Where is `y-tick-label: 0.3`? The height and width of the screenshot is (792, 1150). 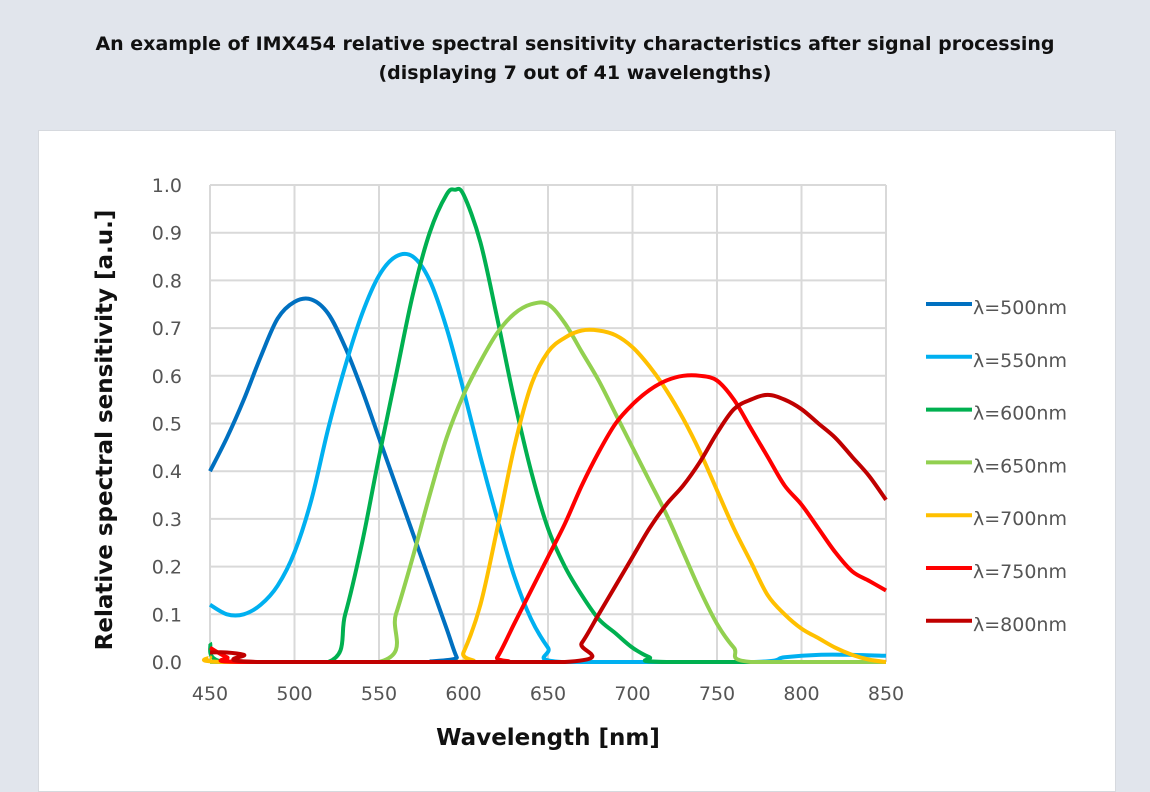
y-tick-label: 0.3 is located at coordinates (167, 520).